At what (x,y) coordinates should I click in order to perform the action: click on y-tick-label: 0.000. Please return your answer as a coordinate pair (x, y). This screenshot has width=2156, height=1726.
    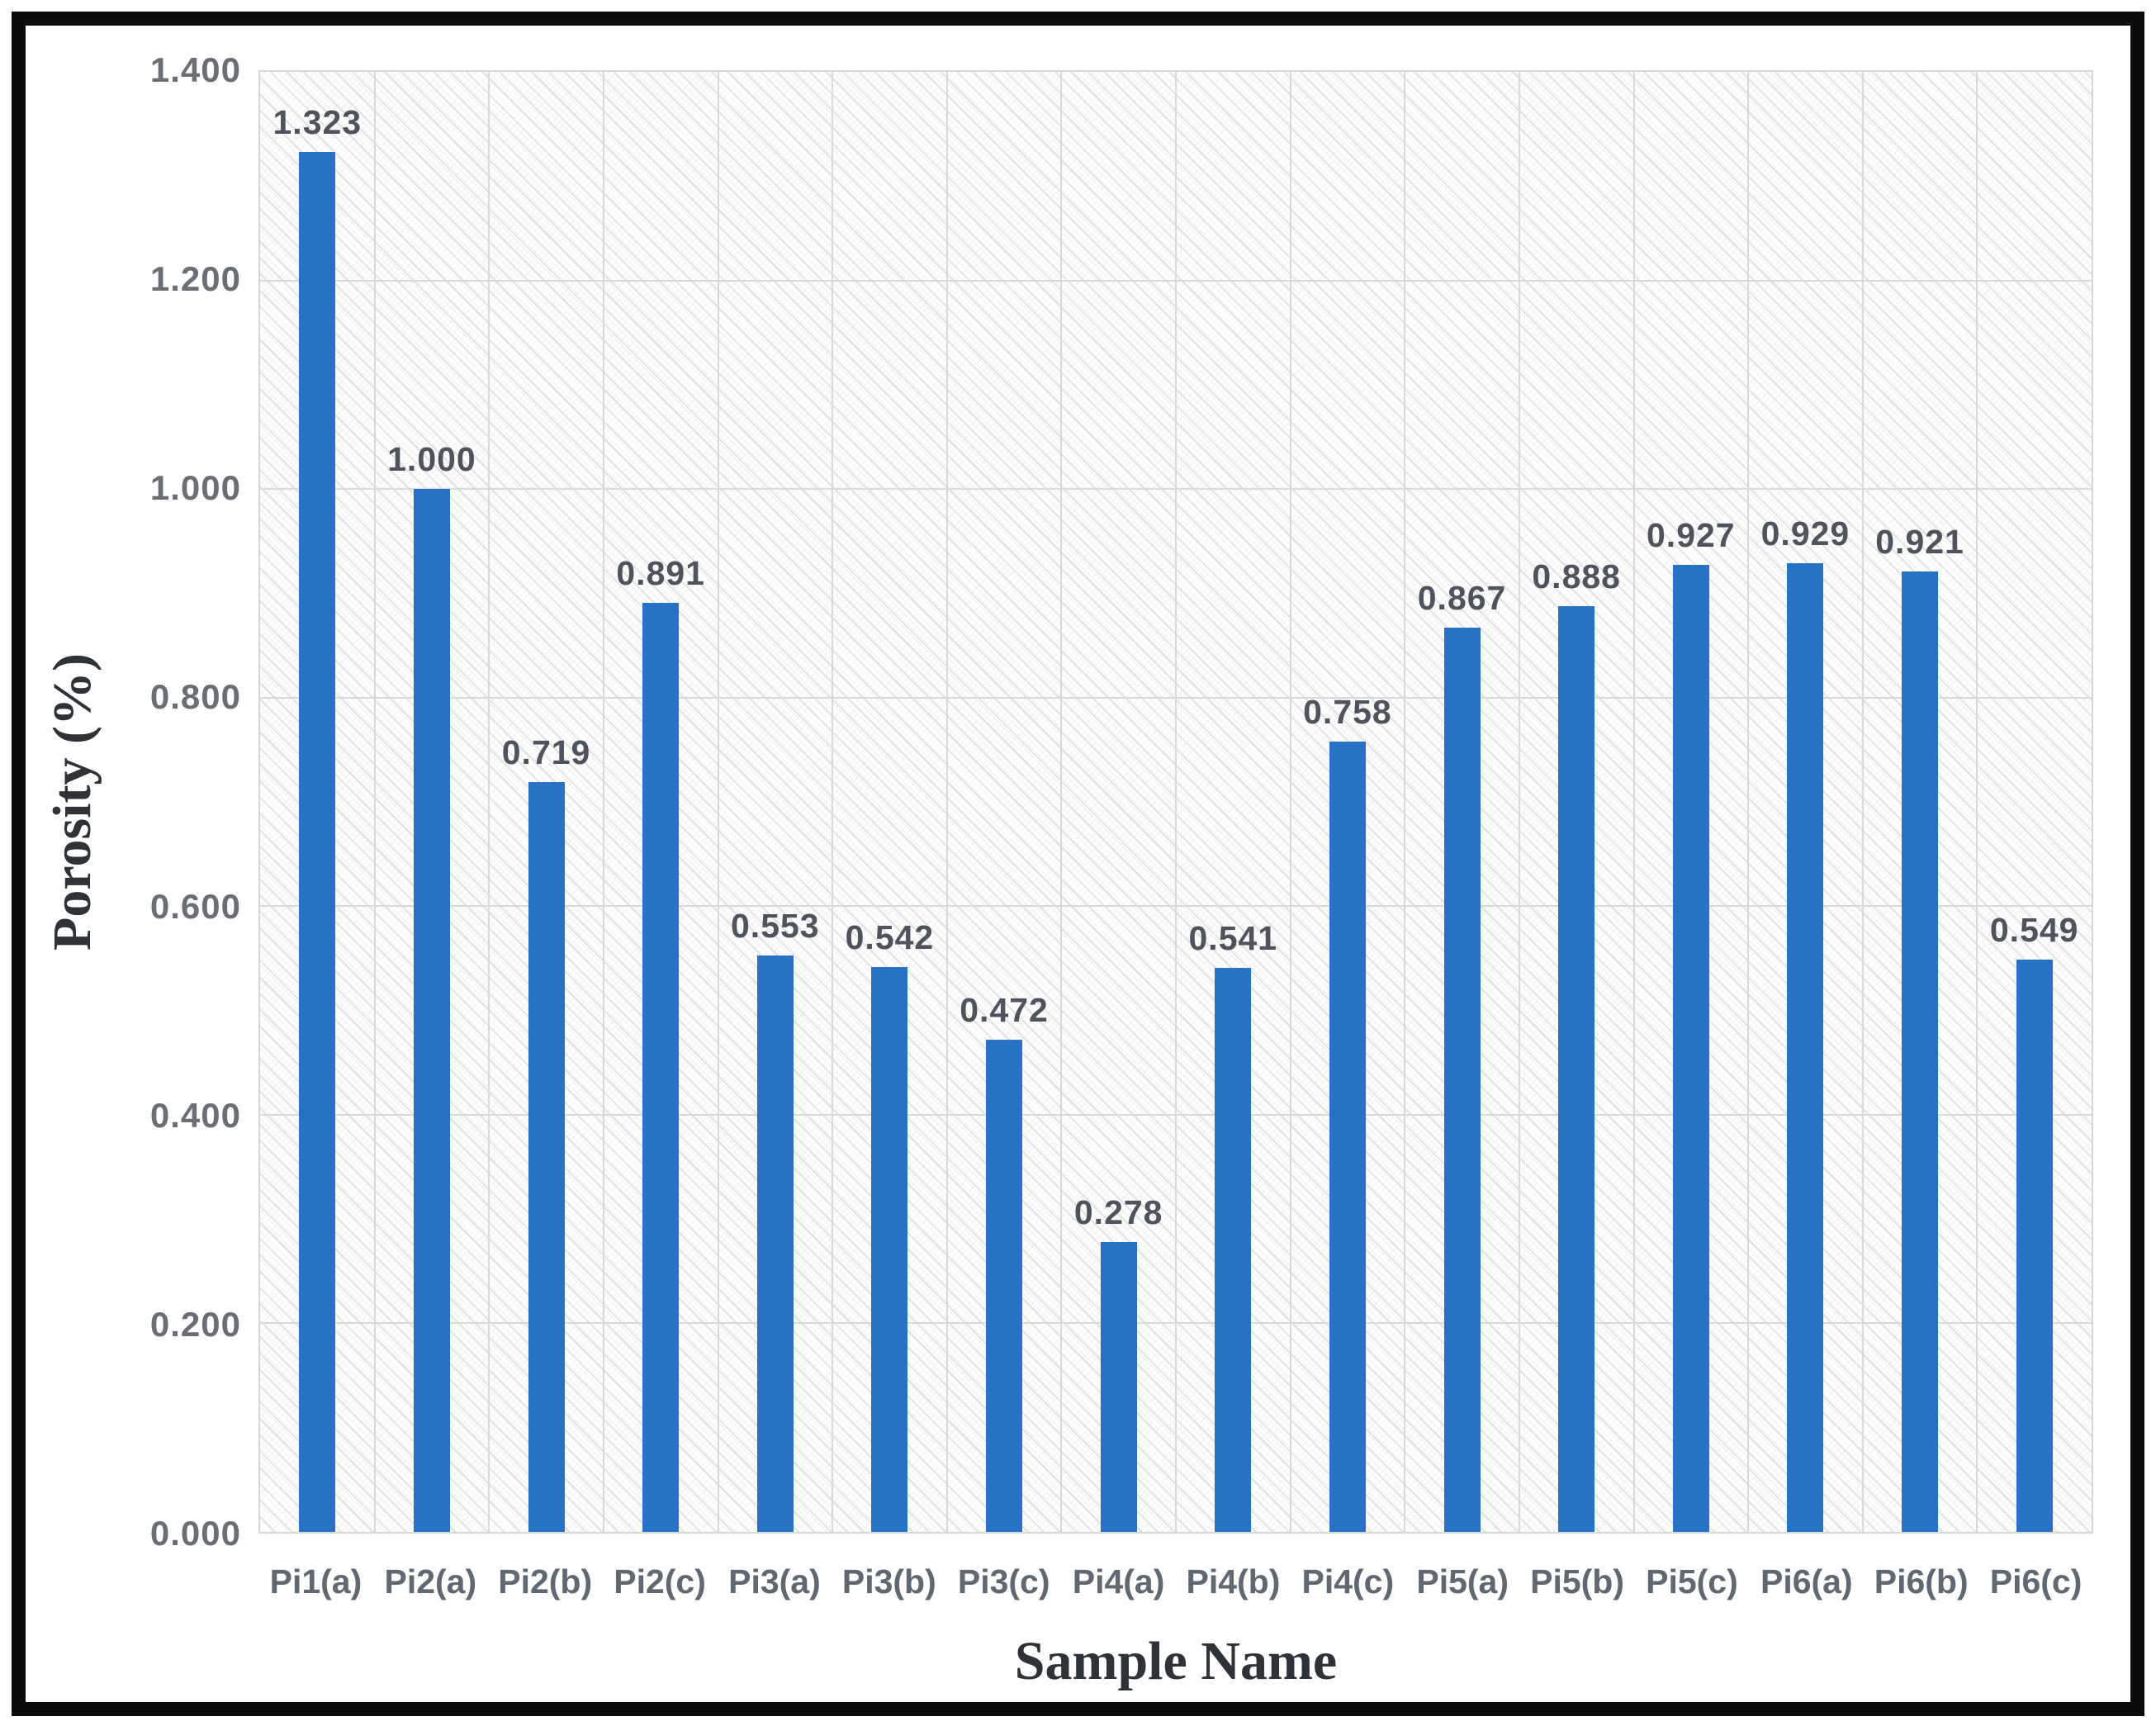
    Looking at the image, I should click on (195, 1533).